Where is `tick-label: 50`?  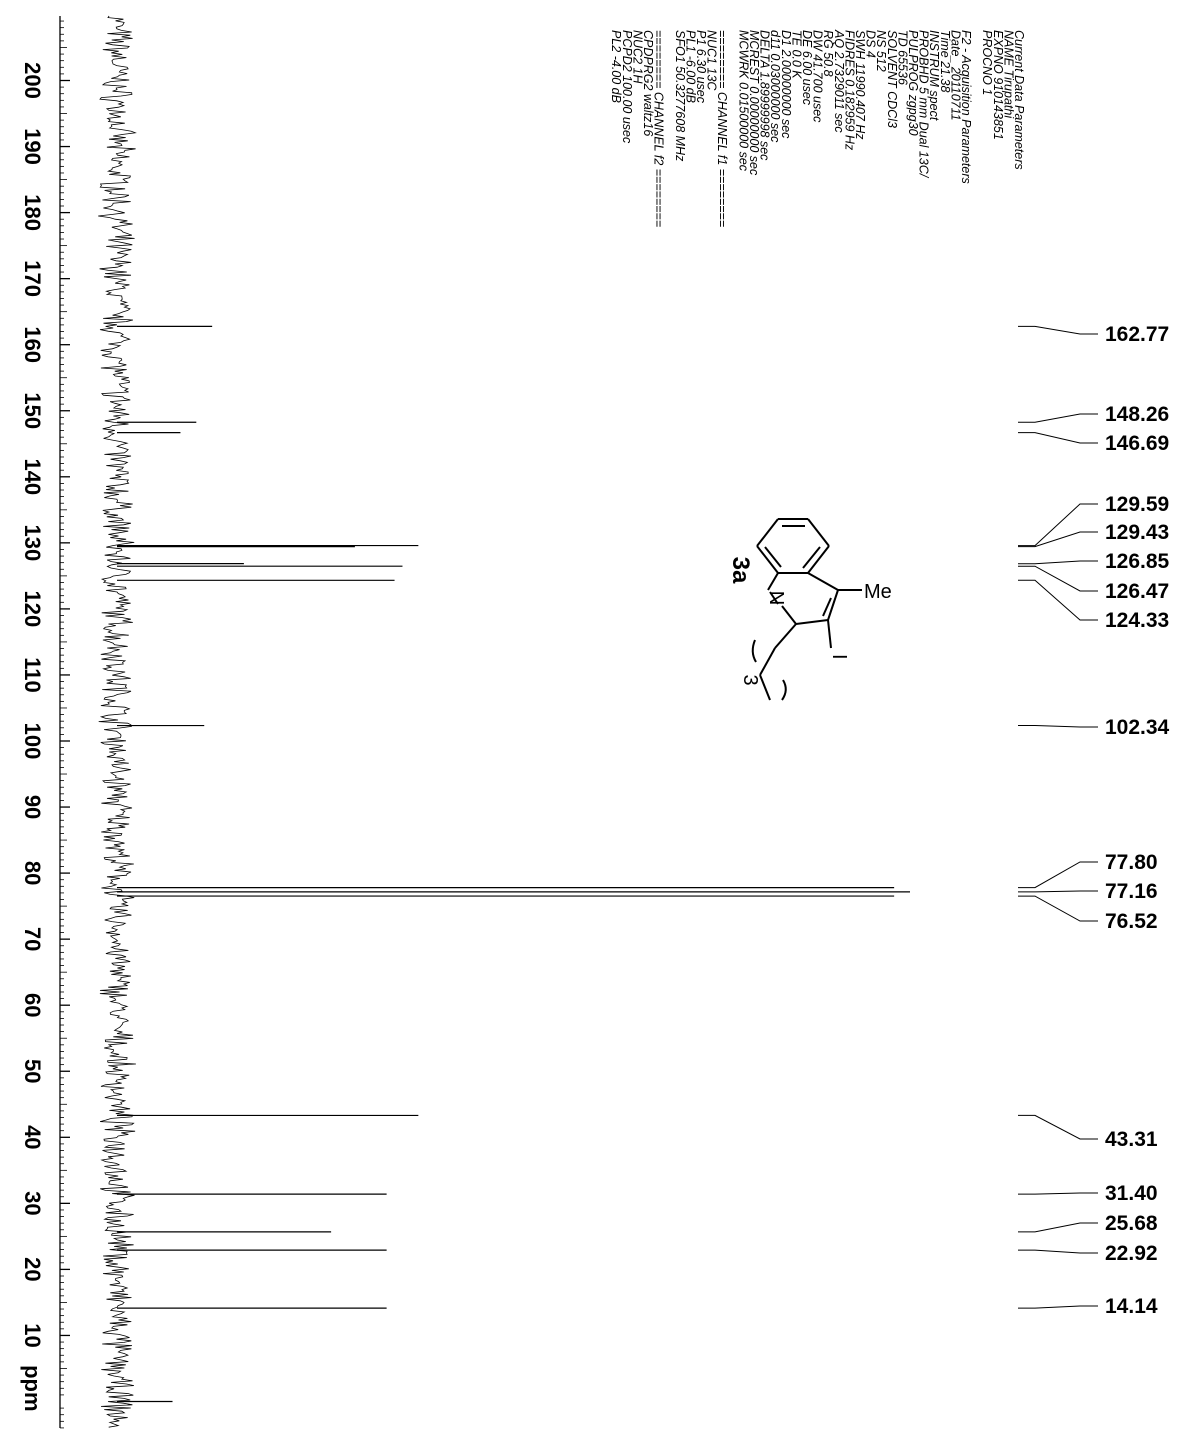 tick-label: 50 is located at coordinates (32, 1071).